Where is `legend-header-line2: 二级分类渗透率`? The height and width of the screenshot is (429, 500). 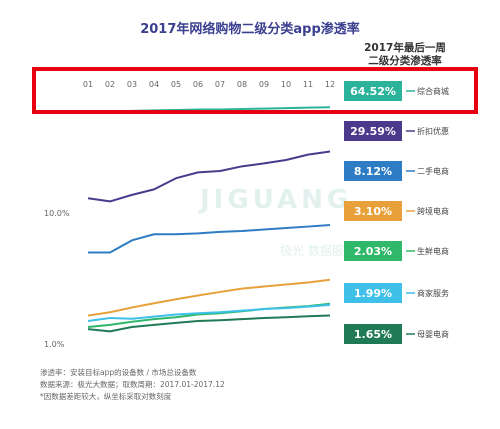 legend-header-line2: 二级分类渗透率 is located at coordinates (405, 61).